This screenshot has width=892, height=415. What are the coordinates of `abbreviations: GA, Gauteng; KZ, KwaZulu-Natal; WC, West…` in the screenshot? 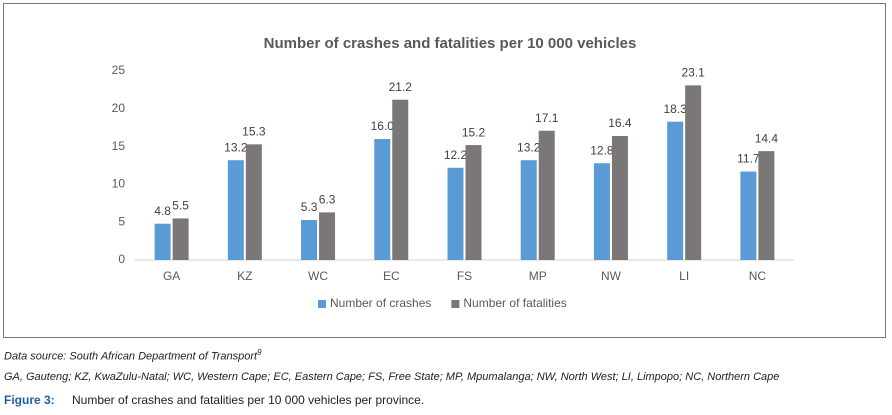 It's located at (392, 377).